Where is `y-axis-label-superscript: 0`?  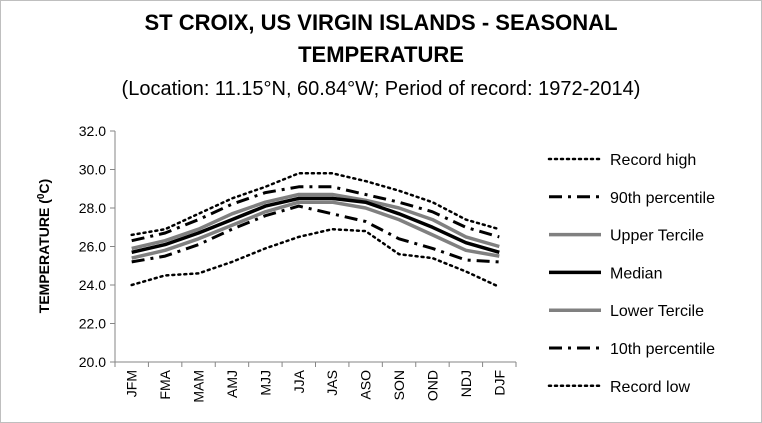
y-axis-label-superscript: 0 is located at coordinates (41, 196).